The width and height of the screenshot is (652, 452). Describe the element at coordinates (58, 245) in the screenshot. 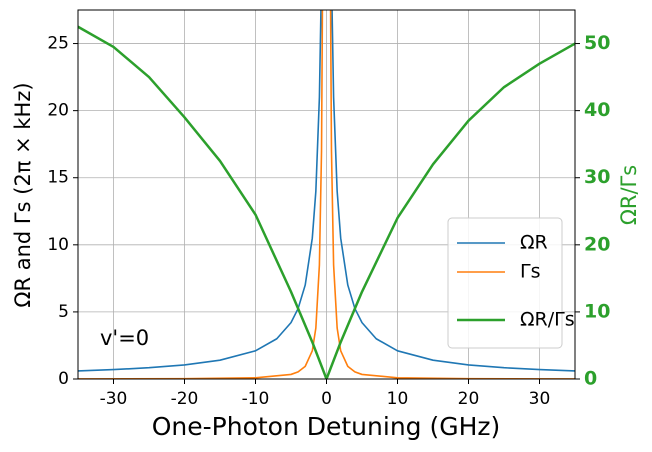

I see `y-tick-label: 10` at that location.